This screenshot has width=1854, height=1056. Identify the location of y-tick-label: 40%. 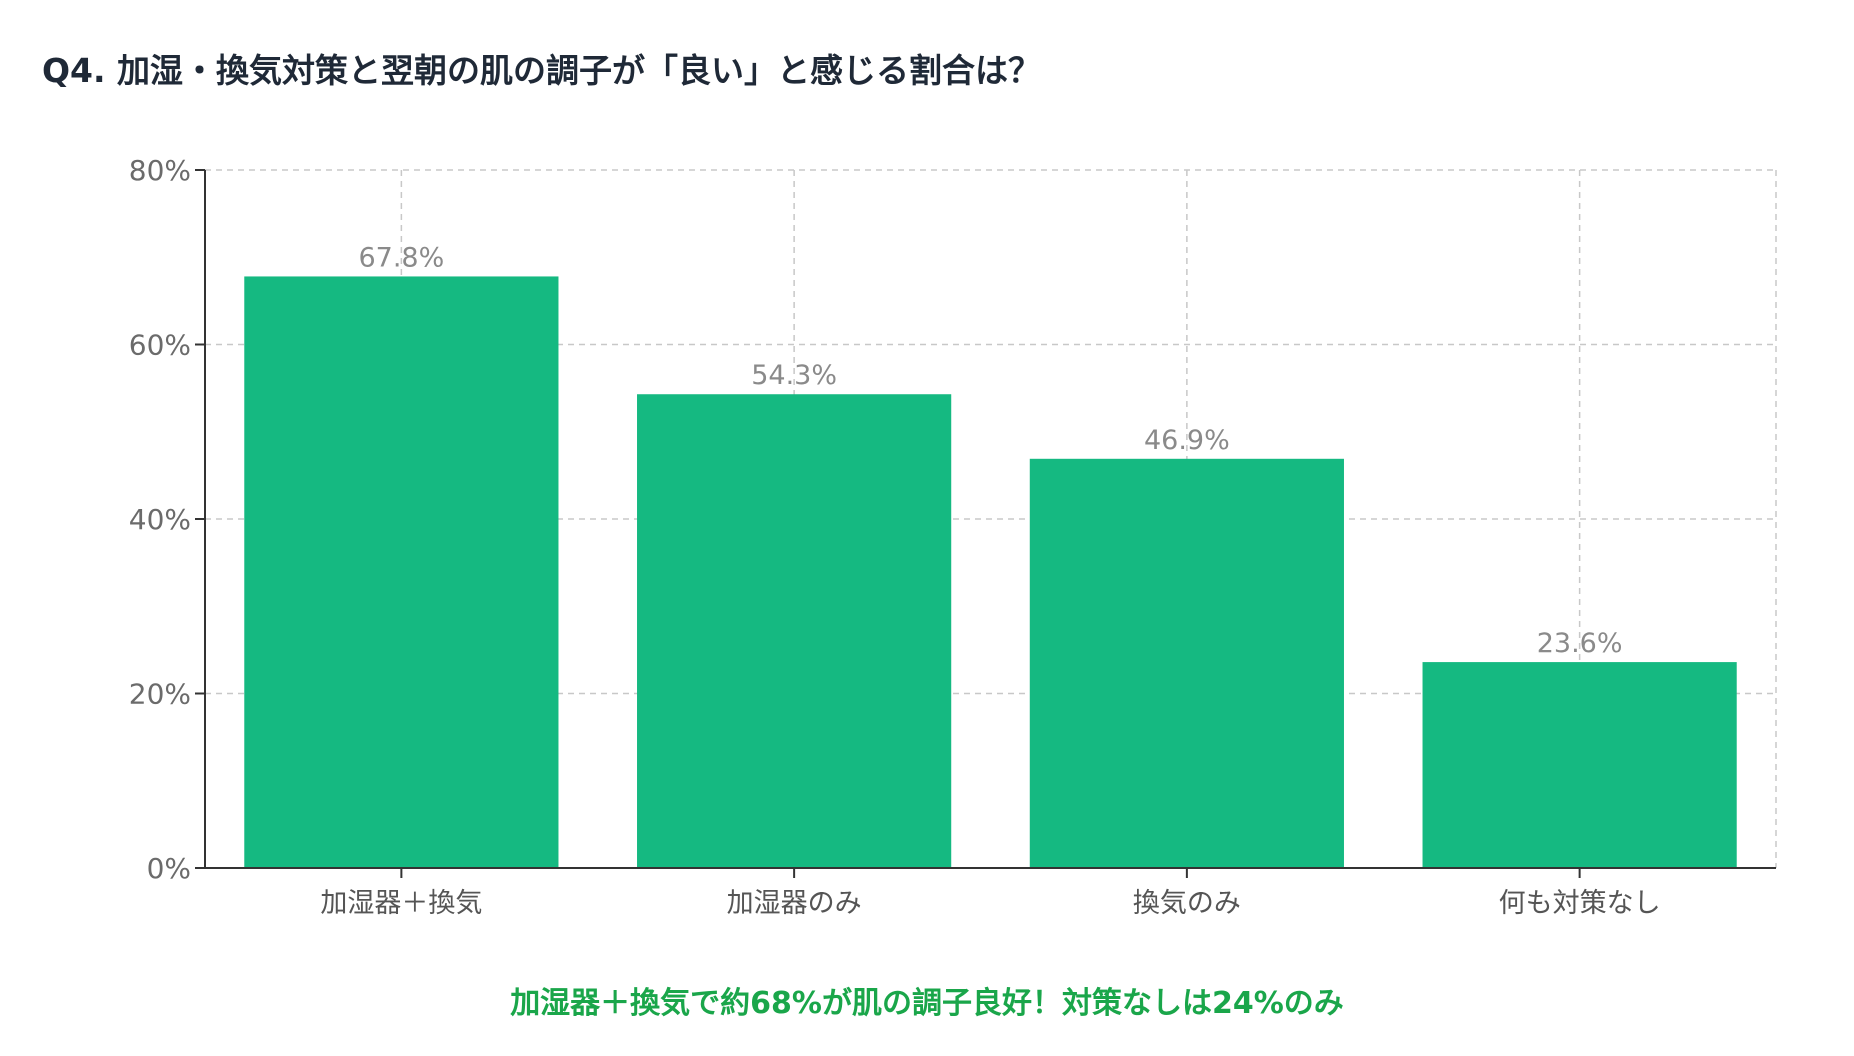
(160, 519).